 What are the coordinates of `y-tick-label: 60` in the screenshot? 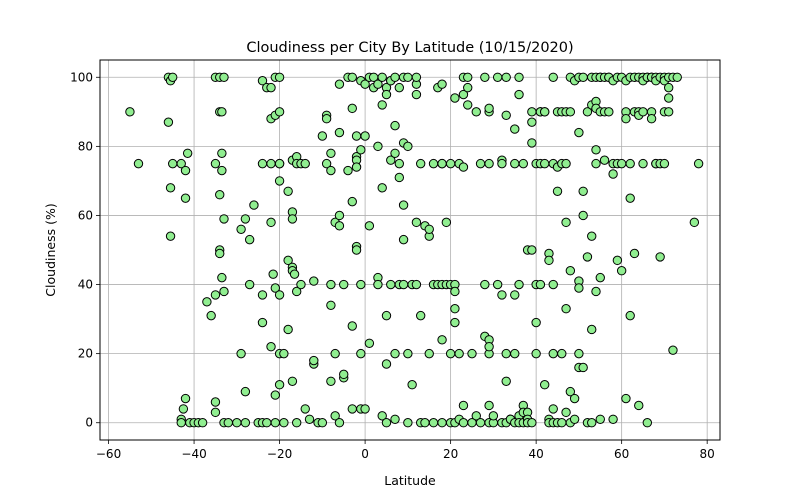 It's located at (85, 215).